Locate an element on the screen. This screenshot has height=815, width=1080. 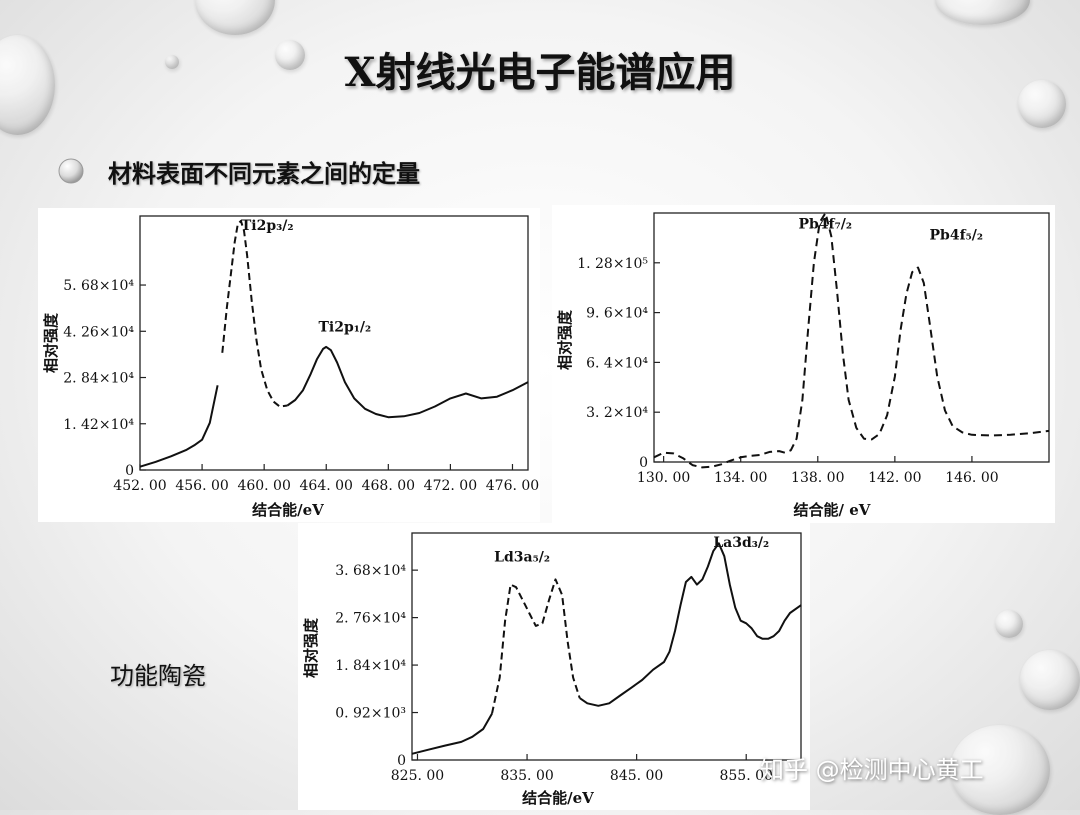
y-tick-label: 1. 42×10⁴ is located at coordinates (98, 425).